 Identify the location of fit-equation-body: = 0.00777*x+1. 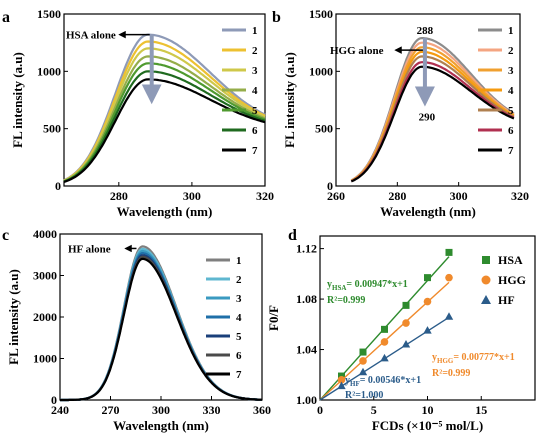
(483, 357).